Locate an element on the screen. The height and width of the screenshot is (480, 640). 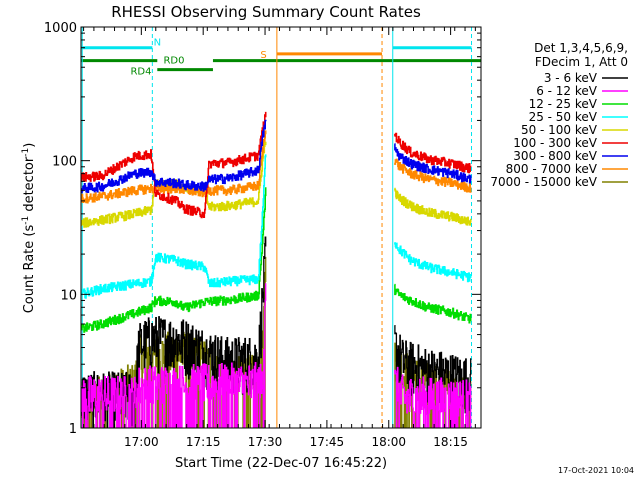
y-axis-label-sup2: -1 is located at coordinates (26, 152).